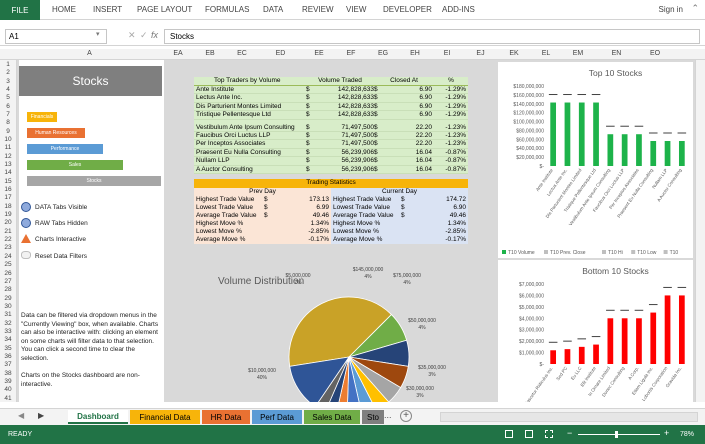 Image resolution: width=705 pixels, height=444 pixels. What do you see at coordinates (514, 53) in the screenshot?
I see `column-header: EK` at bounding box center [514, 53].